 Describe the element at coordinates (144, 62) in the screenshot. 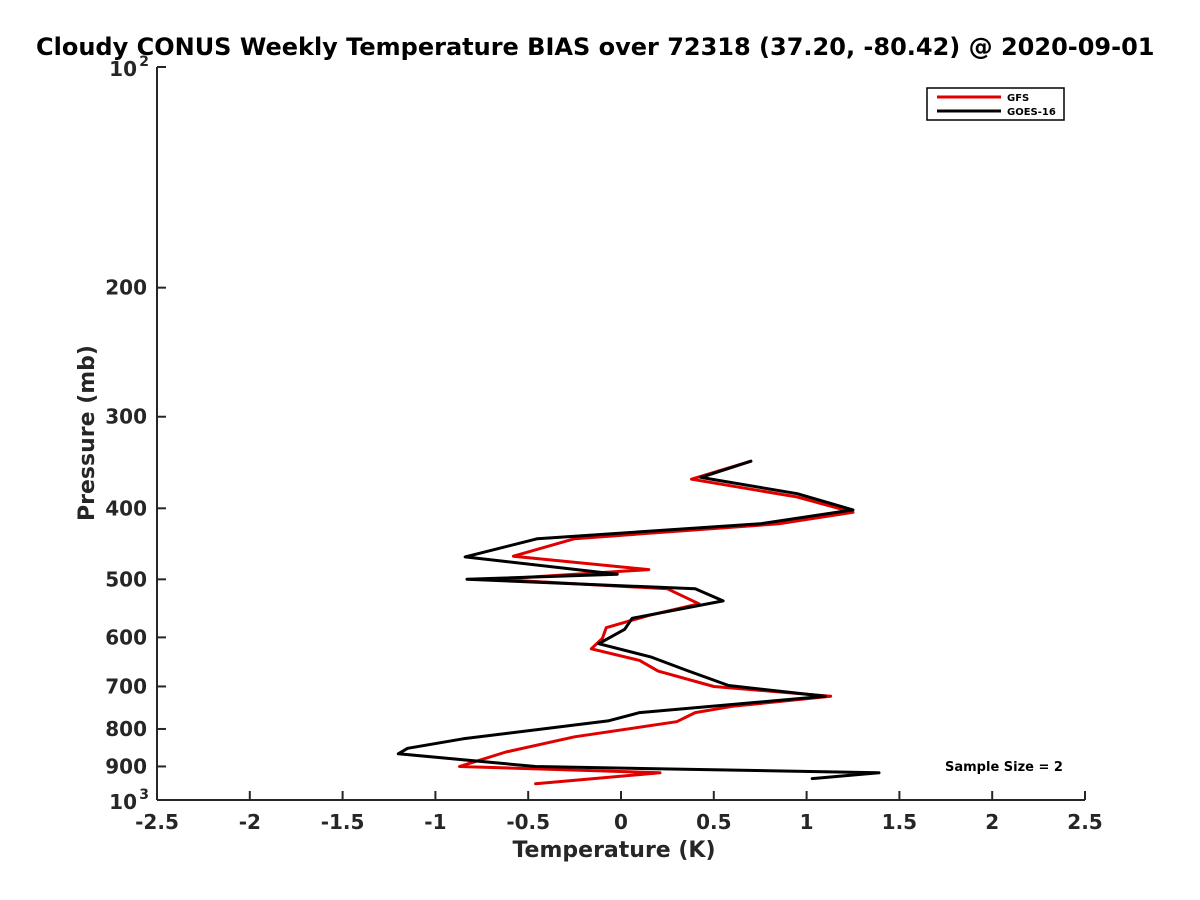

I see `y-tick-exponent: 2` at that location.